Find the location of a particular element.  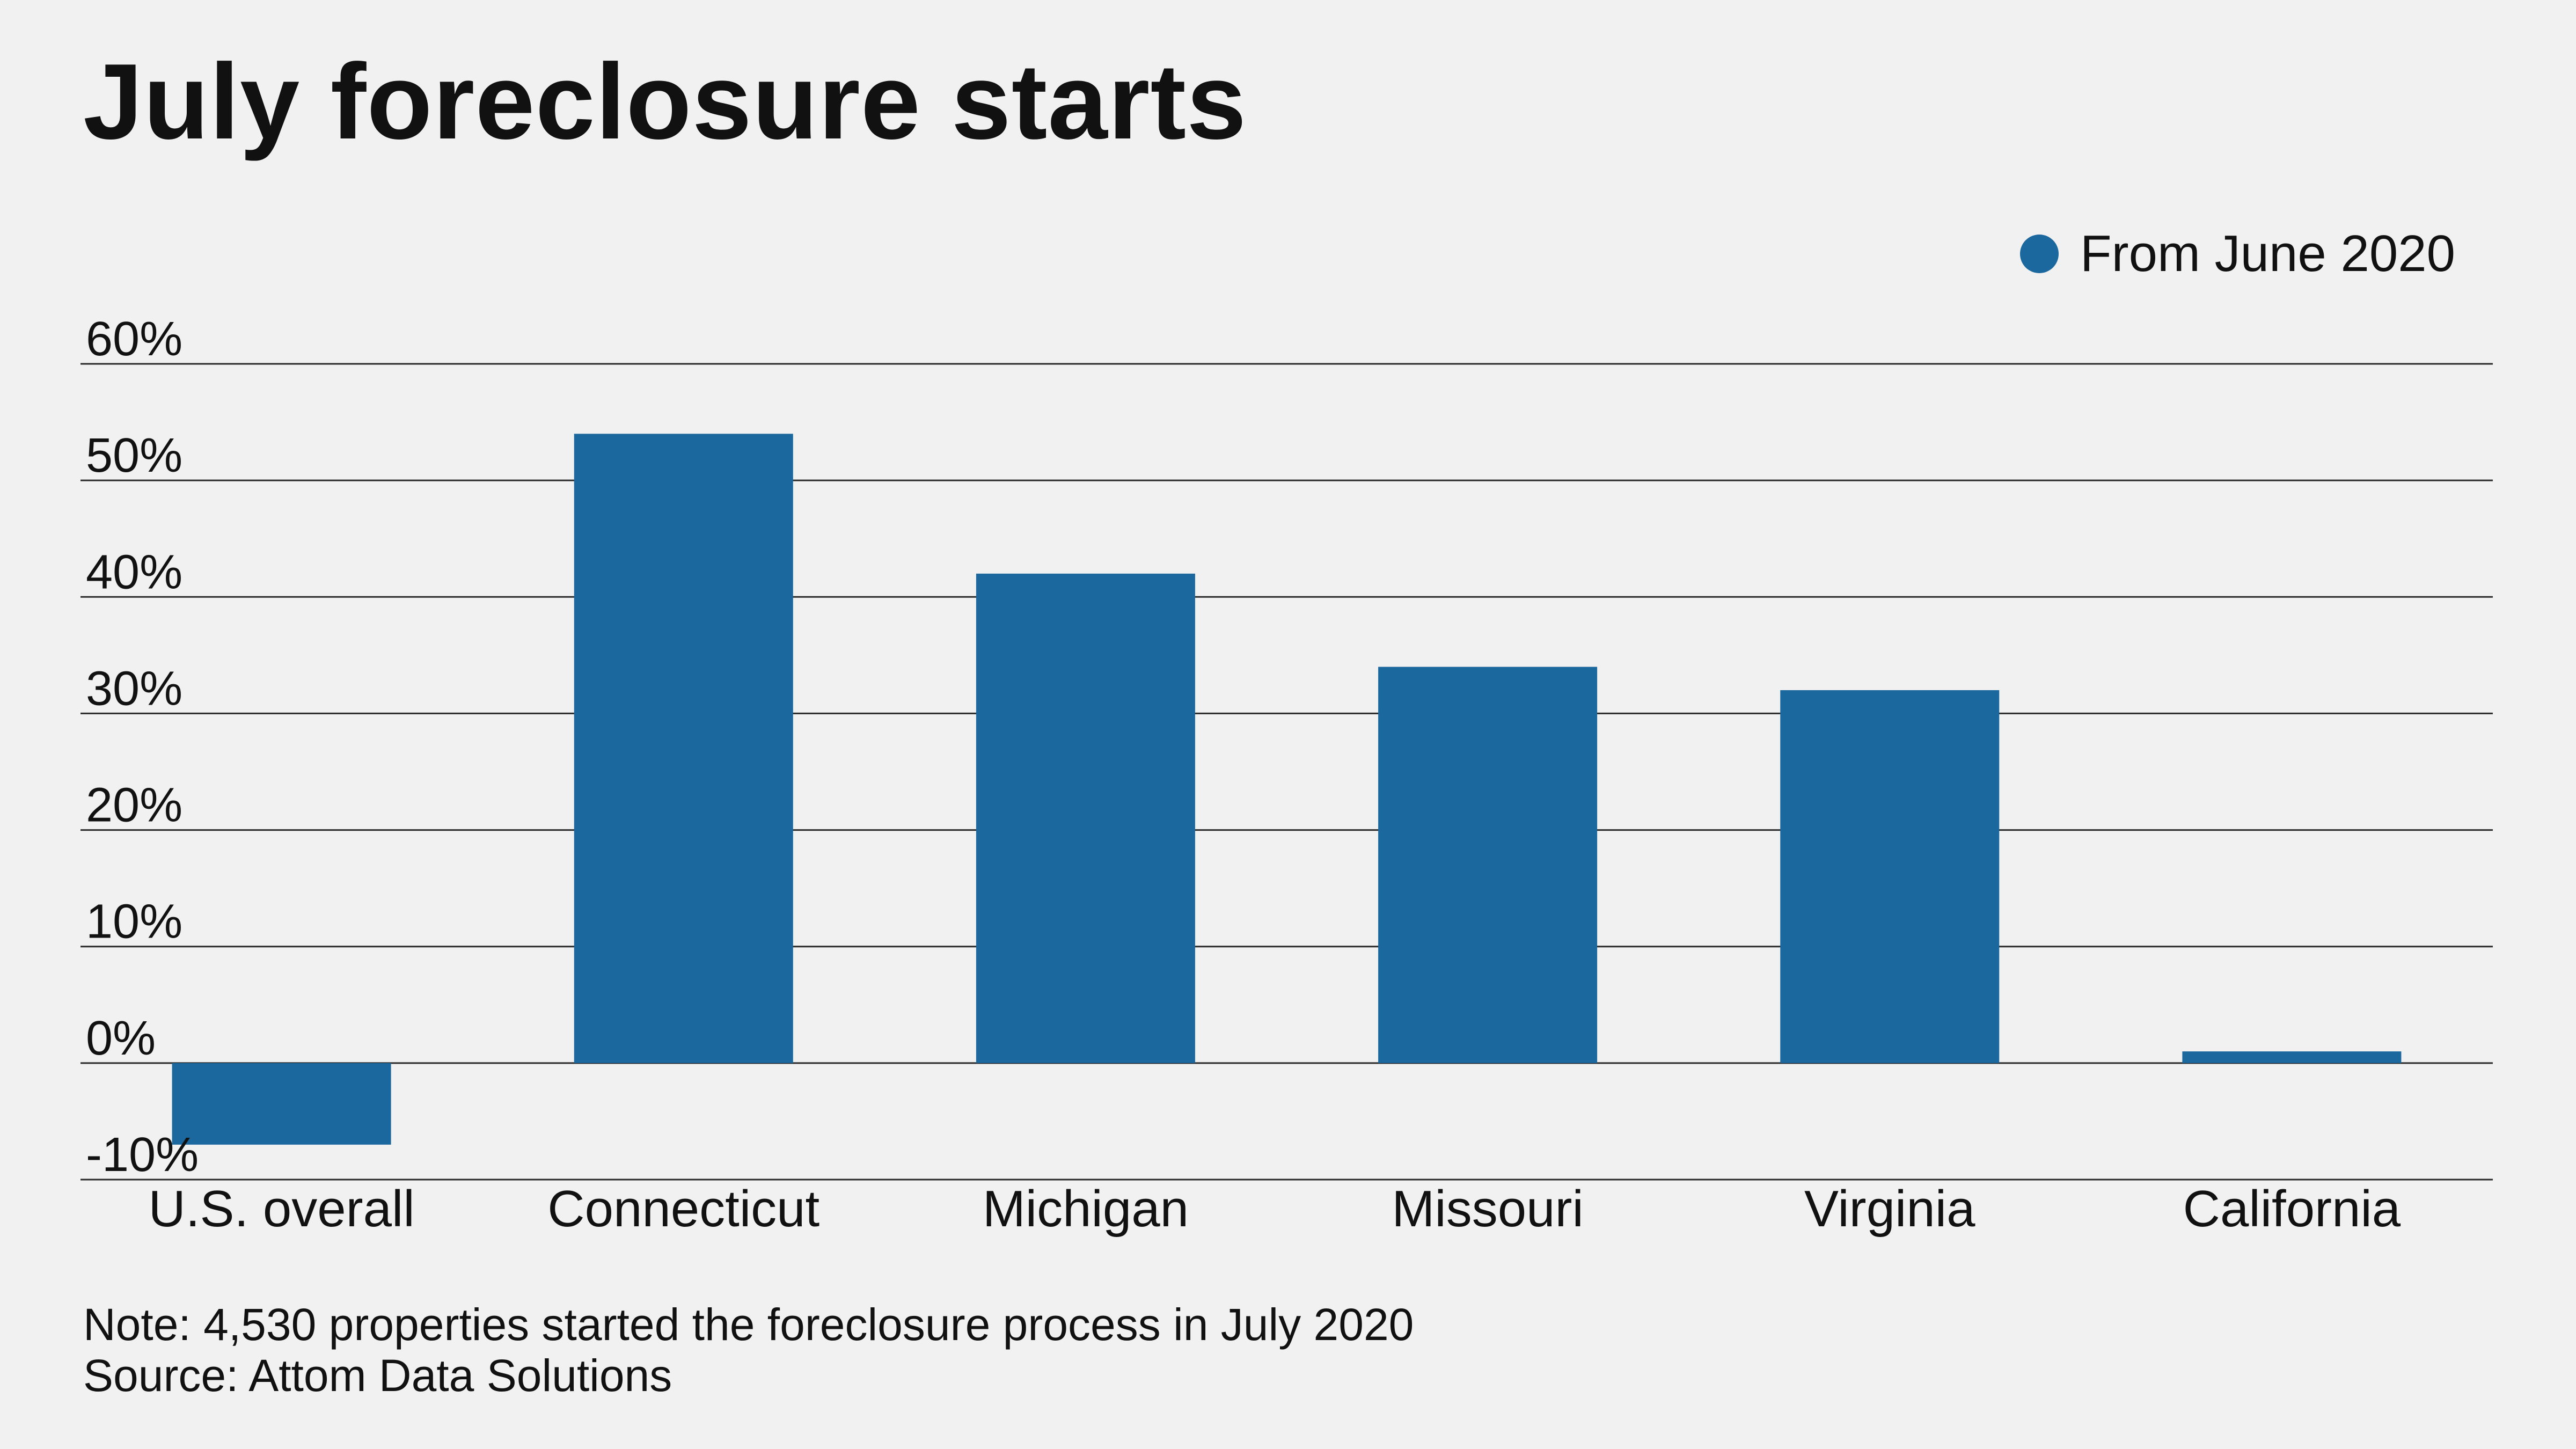

footnote-source: Source: Attom Data Solutions is located at coordinates (377, 1375).